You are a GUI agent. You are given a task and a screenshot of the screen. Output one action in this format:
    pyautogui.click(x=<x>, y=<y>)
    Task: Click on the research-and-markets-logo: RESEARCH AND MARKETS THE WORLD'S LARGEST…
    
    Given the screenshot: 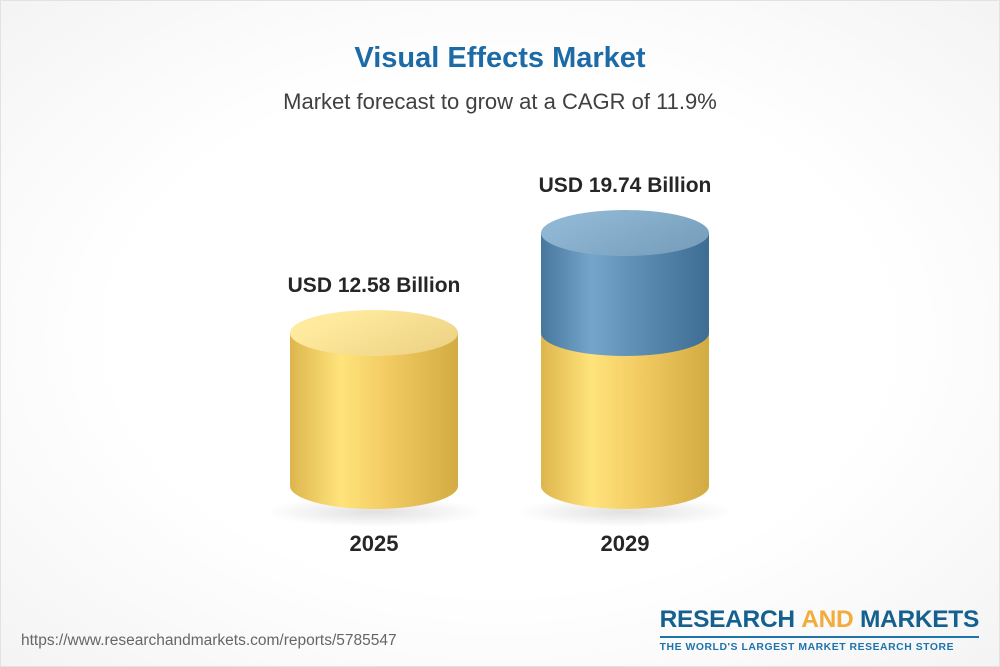 What is the action you would take?
    pyautogui.click(x=819, y=629)
    